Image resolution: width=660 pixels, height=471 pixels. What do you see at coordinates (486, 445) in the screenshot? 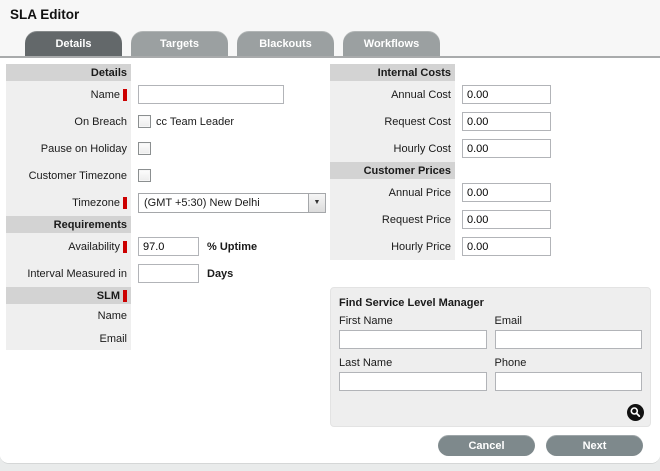
I see `cancel-button: Cancel` at bounding box center [486, 445].